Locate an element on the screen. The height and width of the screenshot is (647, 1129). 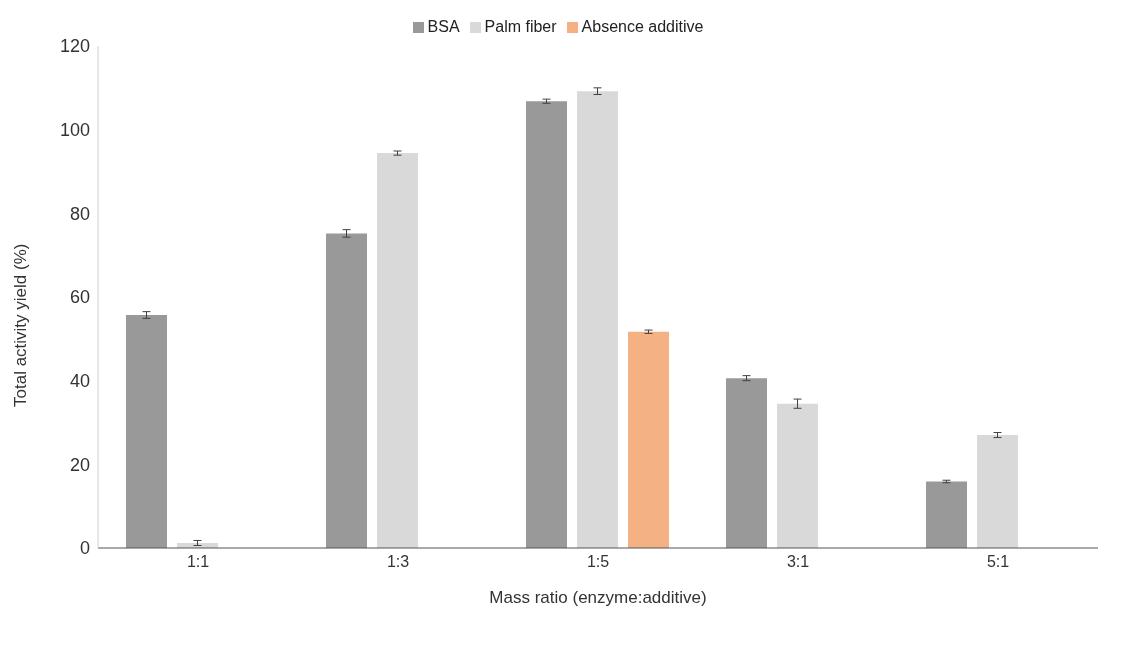
legend-label: Absence additive is located at coordinates (642, 26).